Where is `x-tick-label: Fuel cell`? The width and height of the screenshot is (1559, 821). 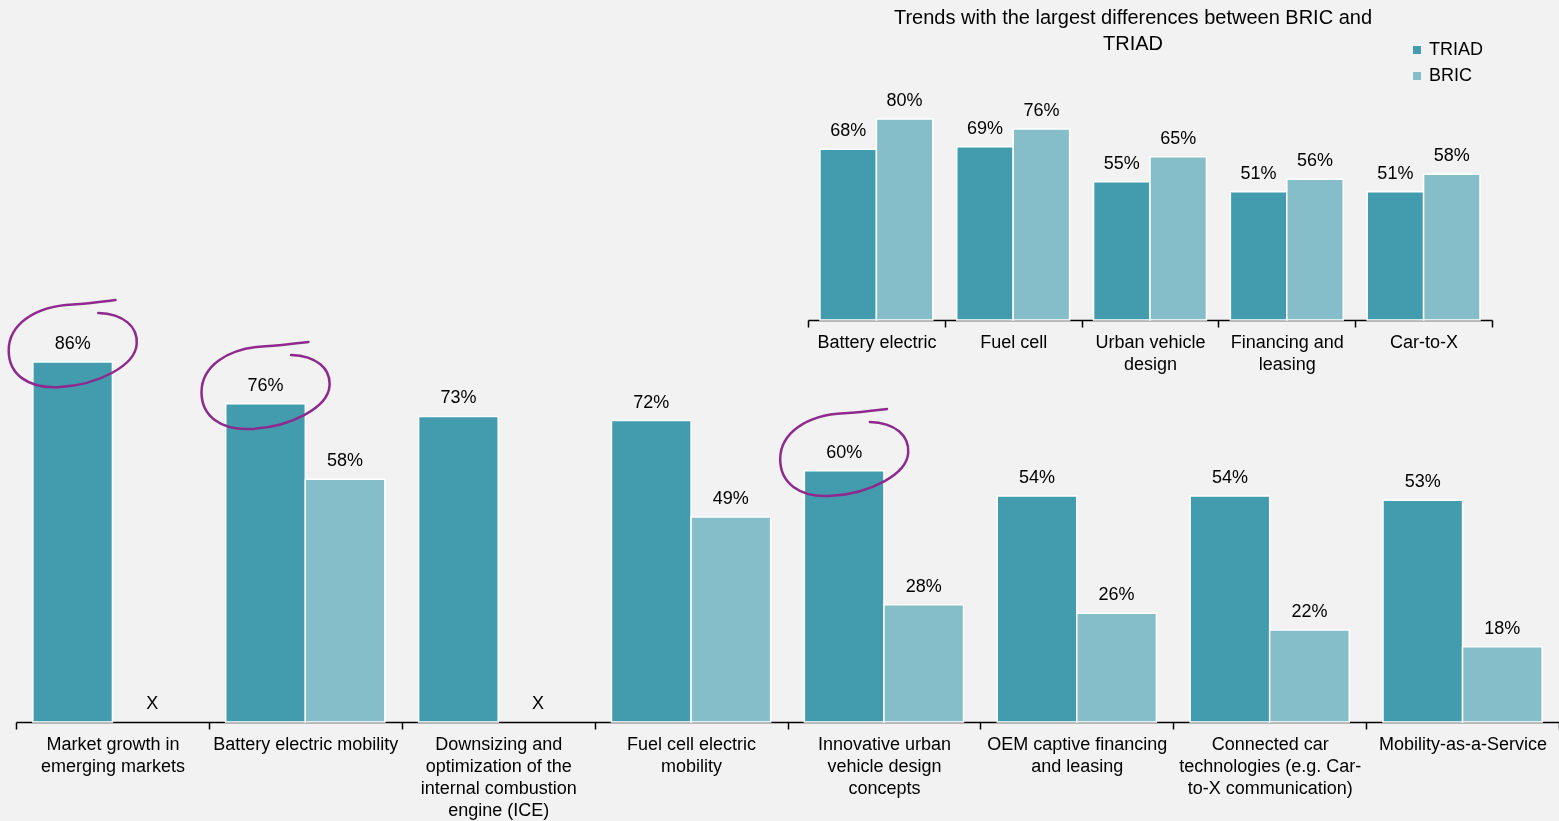
x-tick-label: Fuel cell is located at coordinates (1014, 341).